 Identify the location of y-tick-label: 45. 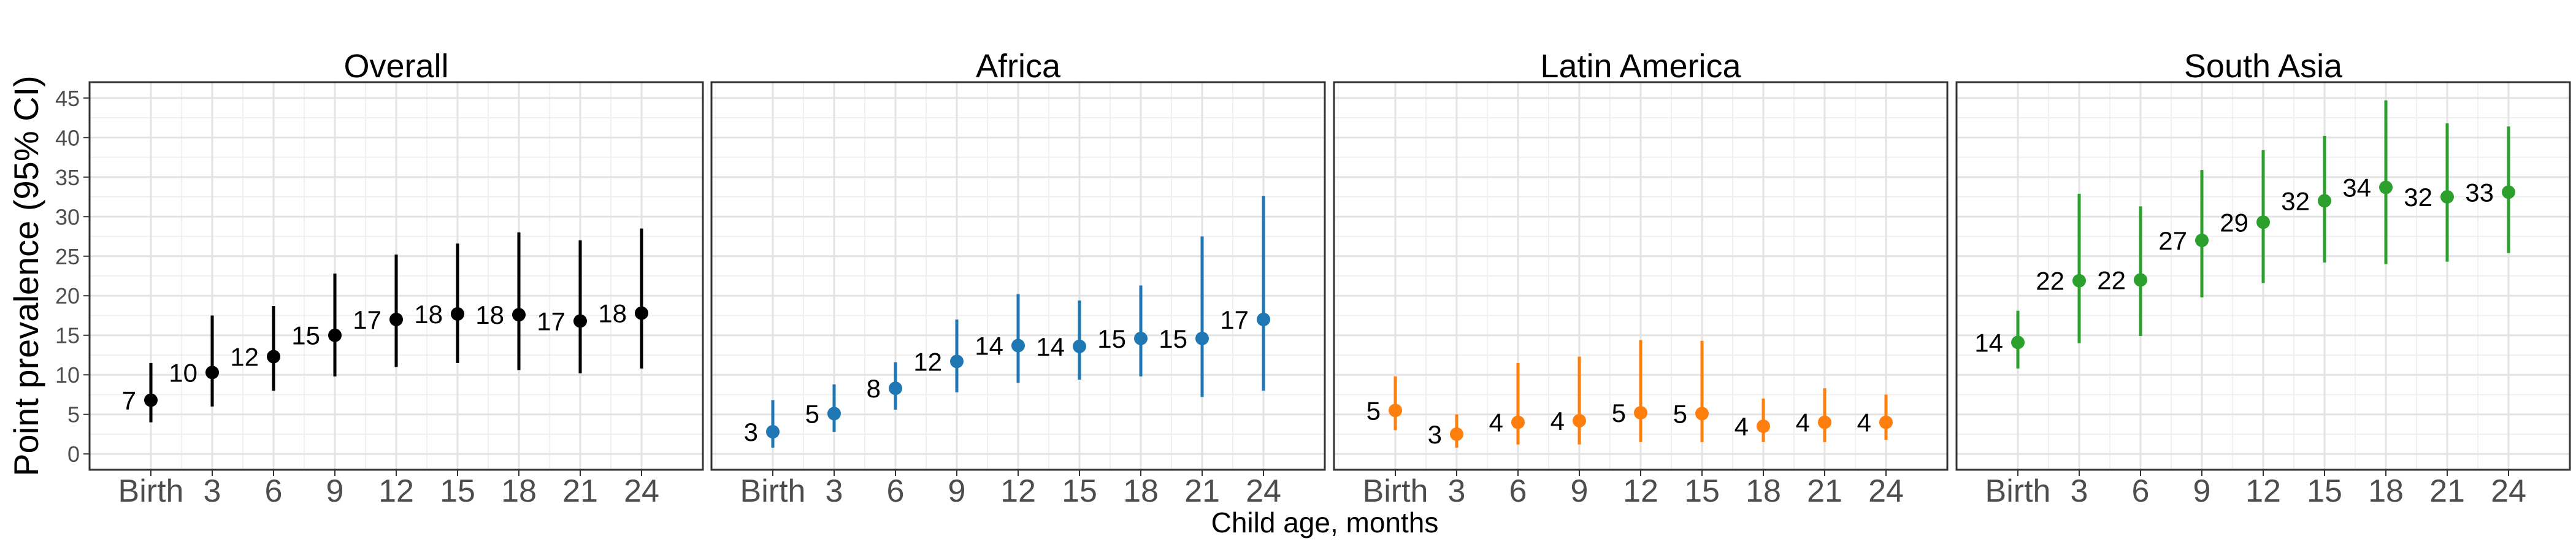
(67, 98).